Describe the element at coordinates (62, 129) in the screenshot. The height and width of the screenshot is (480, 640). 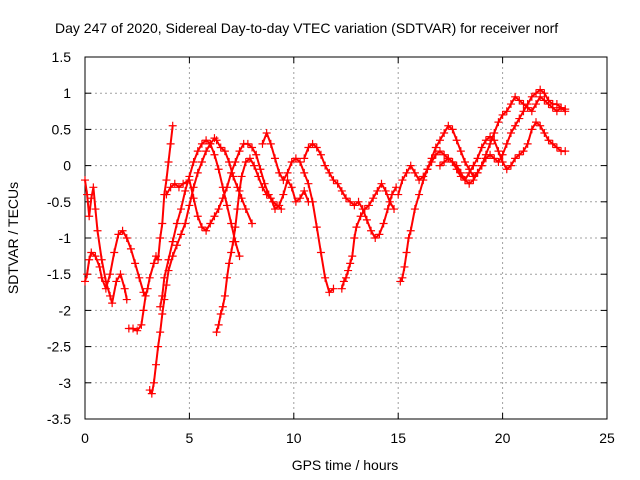
I see `y-tick-label: 0.5` at that location.